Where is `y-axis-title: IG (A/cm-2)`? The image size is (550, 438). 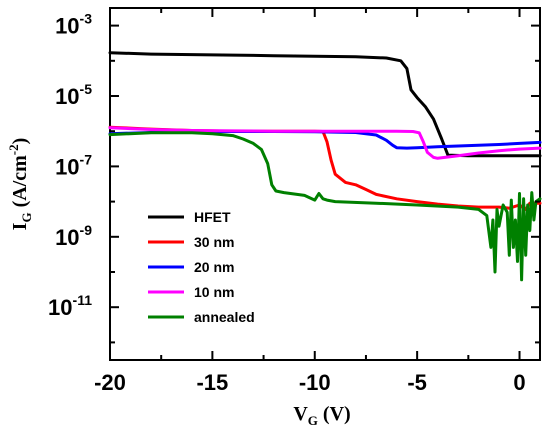
y-axis-title: IG (A/cm-2) is located at coordinates (20, 184).